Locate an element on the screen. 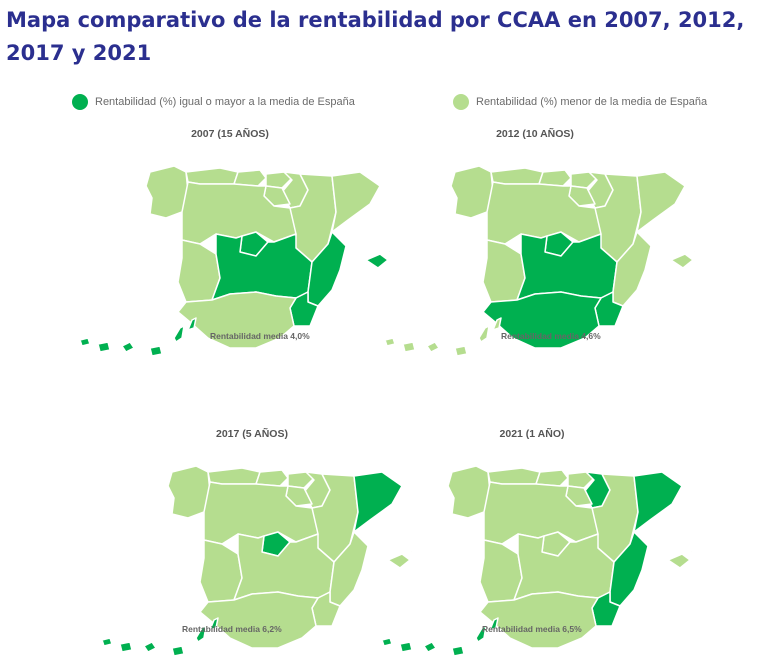  average-label: Rentabilidad media 4,0% is located at coordinates (260, 336).